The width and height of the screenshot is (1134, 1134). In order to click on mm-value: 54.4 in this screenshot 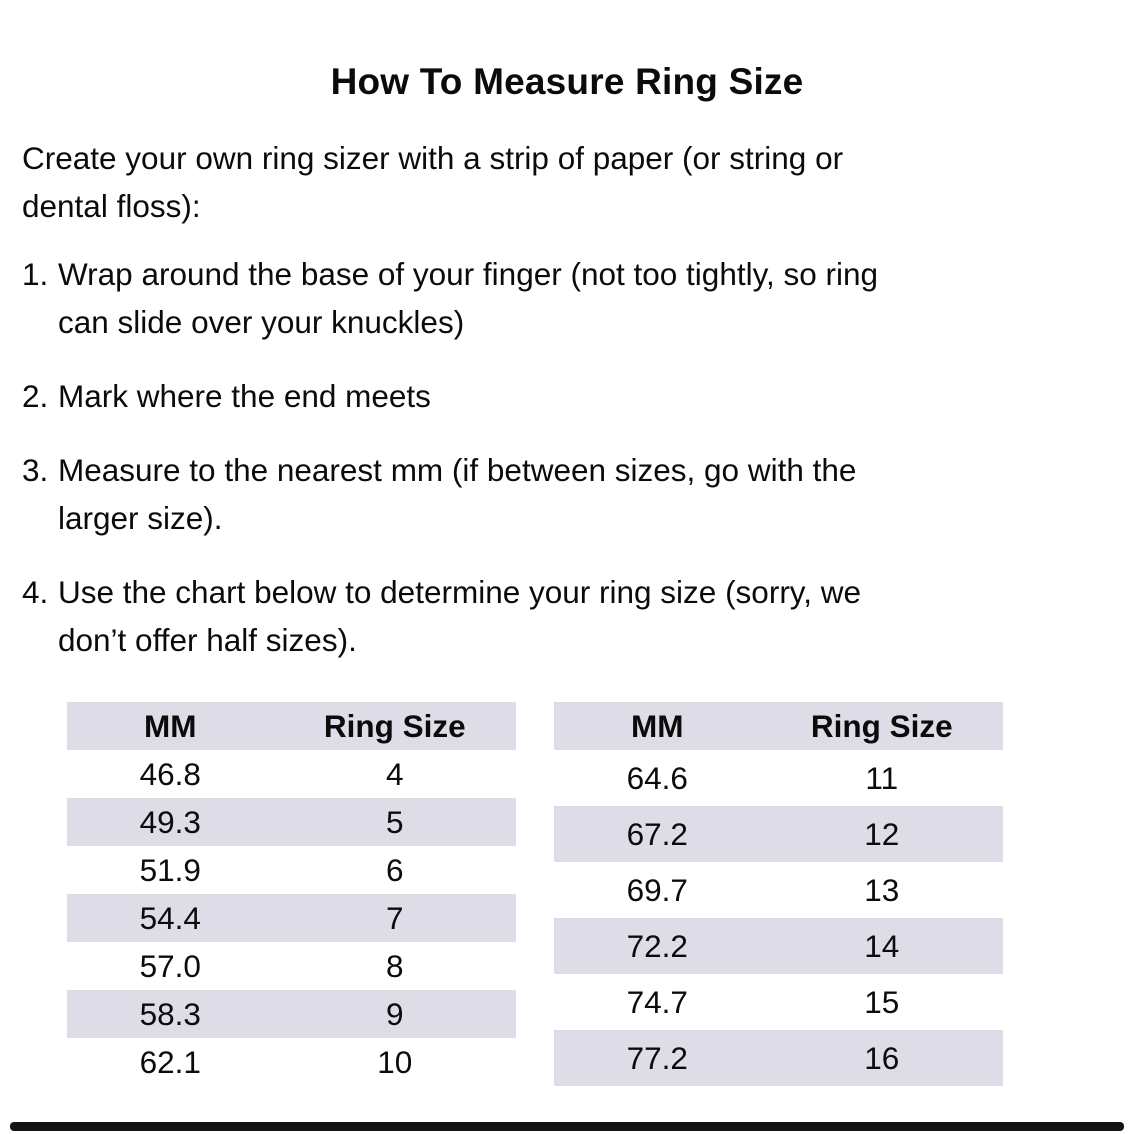, I will do `click(170, 918)`.